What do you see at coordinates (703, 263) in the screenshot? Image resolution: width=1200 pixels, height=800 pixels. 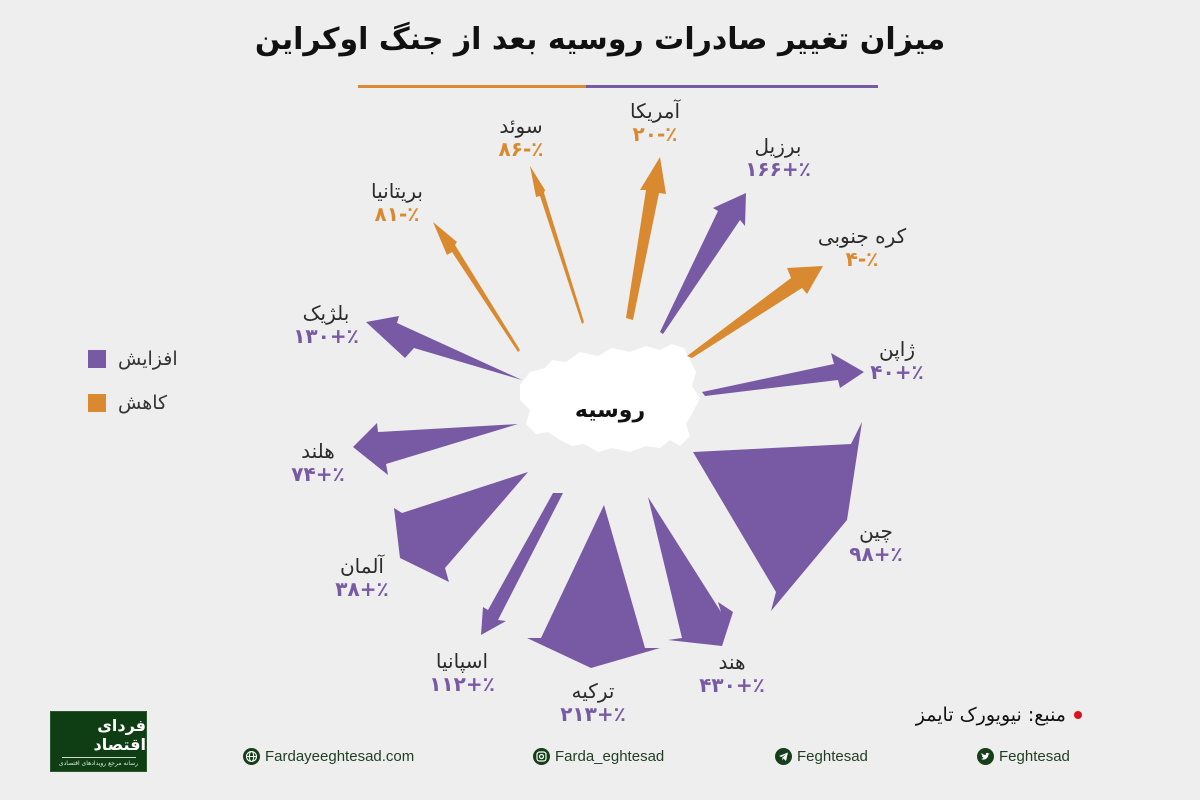 I see `arrow-brazil` at bounding box center [703, 263].